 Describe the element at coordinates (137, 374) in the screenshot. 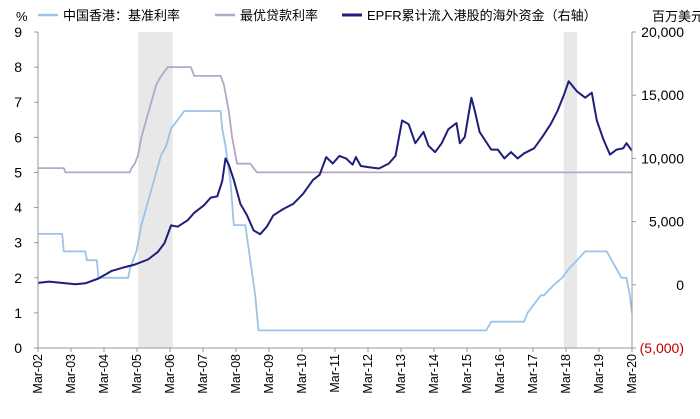

I see `x-tick-label: Mar-05` at that location.